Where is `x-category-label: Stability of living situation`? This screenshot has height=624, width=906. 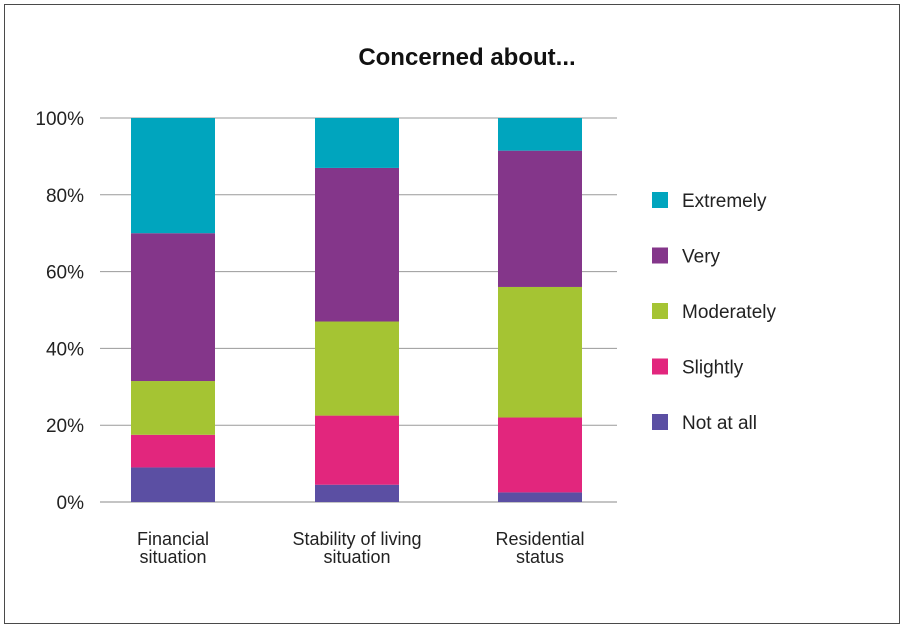
x-category-label: Stability of living situation is located at coordinates (356, 548).